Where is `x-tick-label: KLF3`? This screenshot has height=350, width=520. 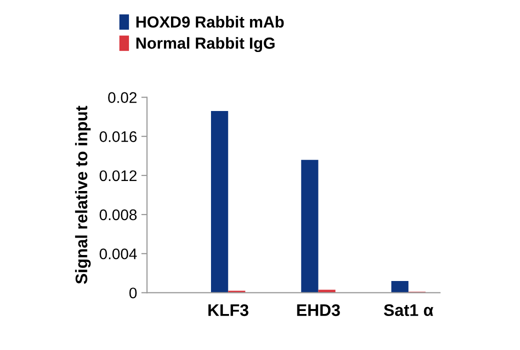
x-tick-label: KLF3 is located at coordinates (228, 310).